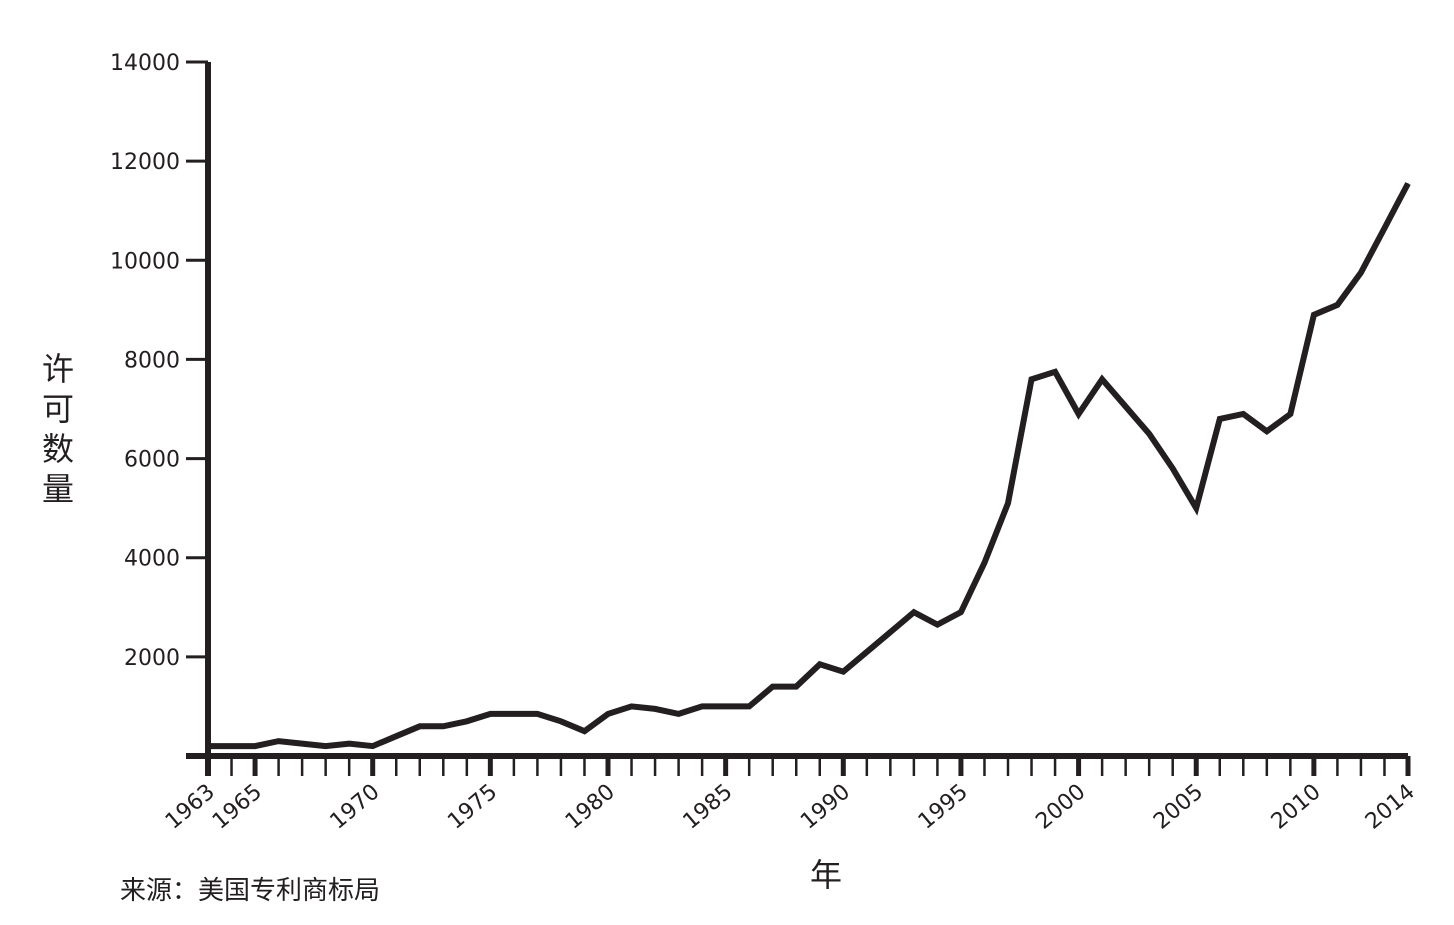  What do you see at coordinates (190, 806) in the screenshot?
I see `x-tick-label: 1963` at bounding box center [190, 806].